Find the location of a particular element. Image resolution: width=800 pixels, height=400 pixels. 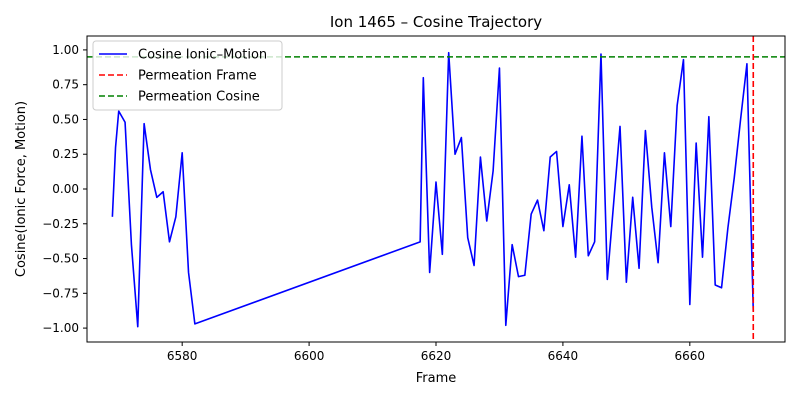

y-tick-label: −1.00 is located at coordinates (60, 328).